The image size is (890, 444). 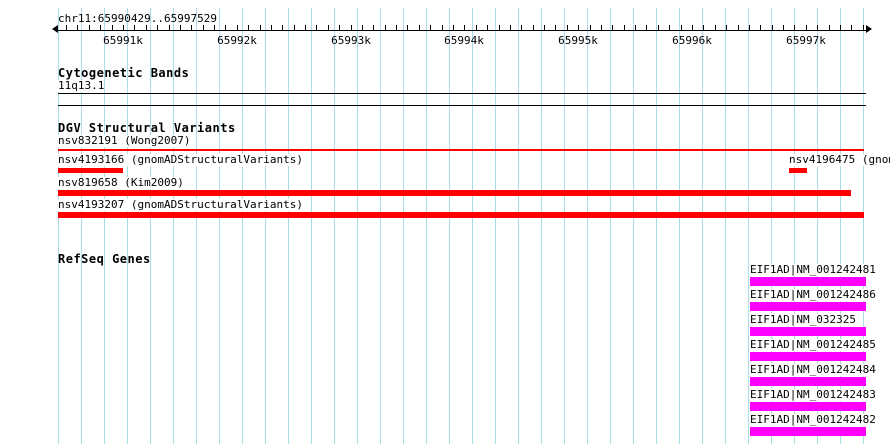 What do you see at coordinates (454, 193) in the screenshot?
I see `variant-bar-nsv819658` at bounding box center [454, 193].